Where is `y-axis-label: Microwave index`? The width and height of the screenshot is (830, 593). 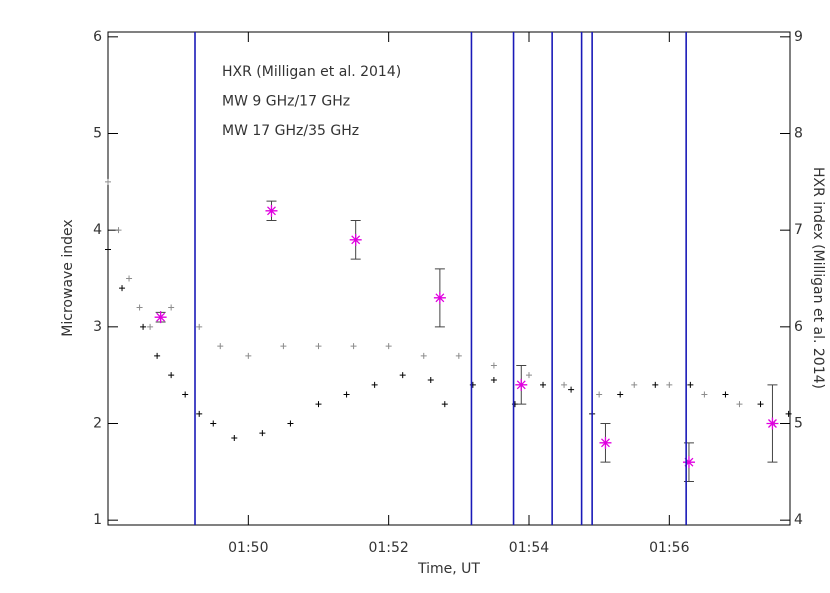 y-axis-label: Microwave index is located at coordinates (68, 277).